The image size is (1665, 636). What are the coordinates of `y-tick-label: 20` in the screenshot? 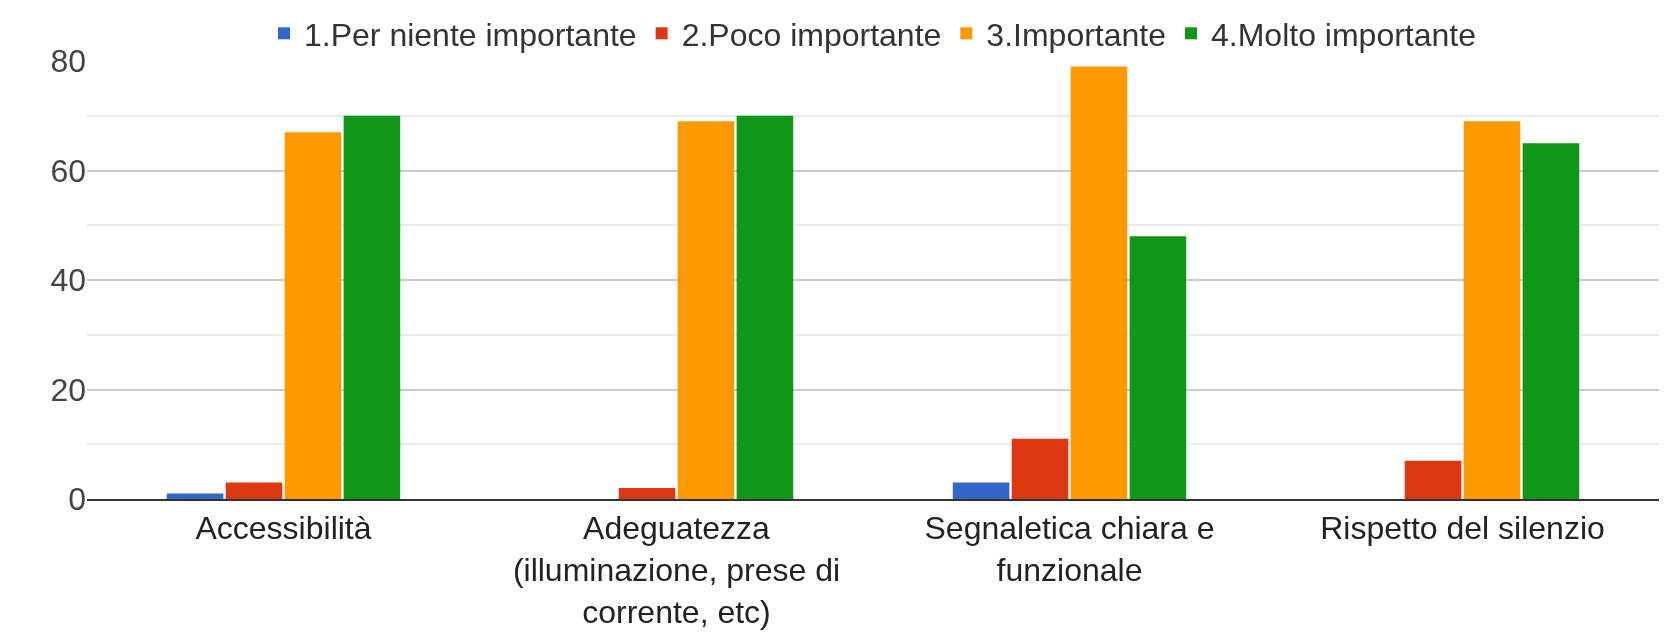 It's located at (68, 389).